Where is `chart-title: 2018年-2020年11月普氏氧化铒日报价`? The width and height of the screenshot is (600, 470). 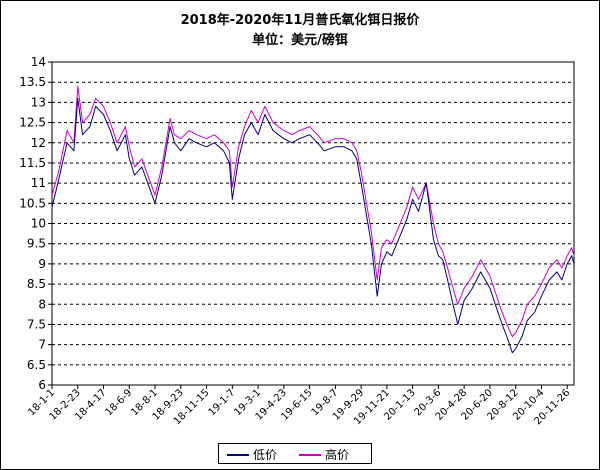
chart-title: 2018年-2020年11月普氏氧化铒日报价 is located at coordinates (300, 20).